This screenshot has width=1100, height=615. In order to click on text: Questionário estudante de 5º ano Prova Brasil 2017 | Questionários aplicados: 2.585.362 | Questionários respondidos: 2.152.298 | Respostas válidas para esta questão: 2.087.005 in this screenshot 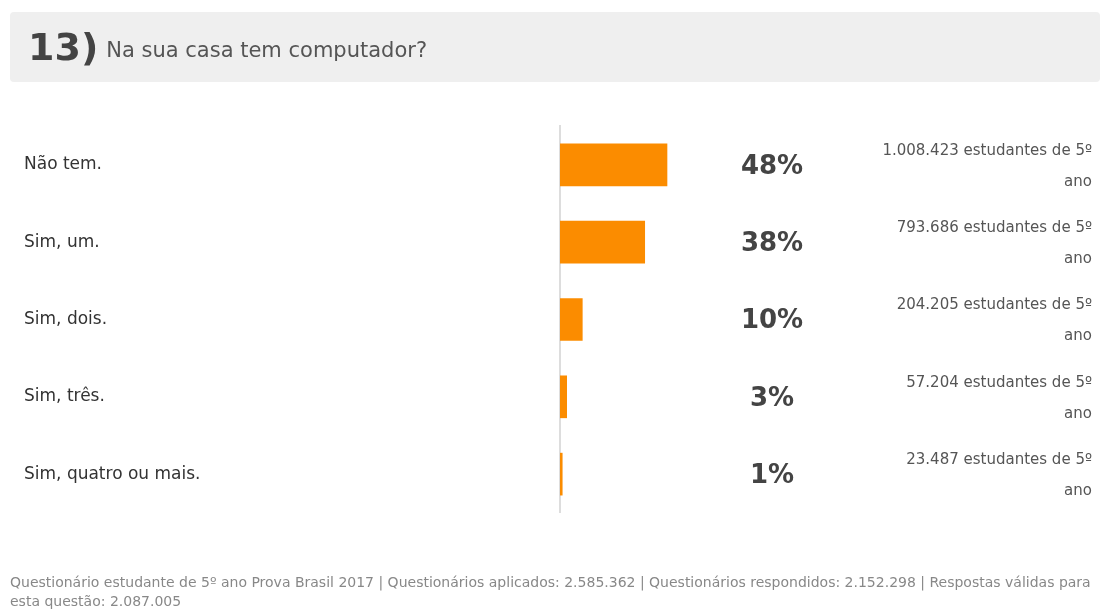, I will do `click(551, 592)`.